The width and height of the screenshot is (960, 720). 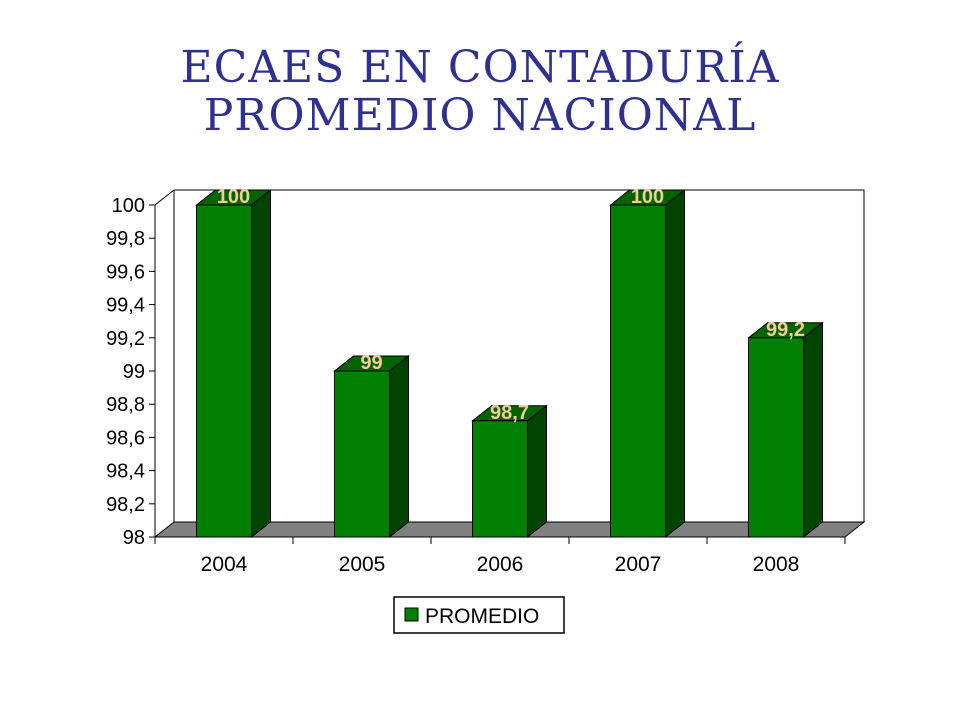 I want to click on y-tick-label: 99, so click(x=134, y=372).